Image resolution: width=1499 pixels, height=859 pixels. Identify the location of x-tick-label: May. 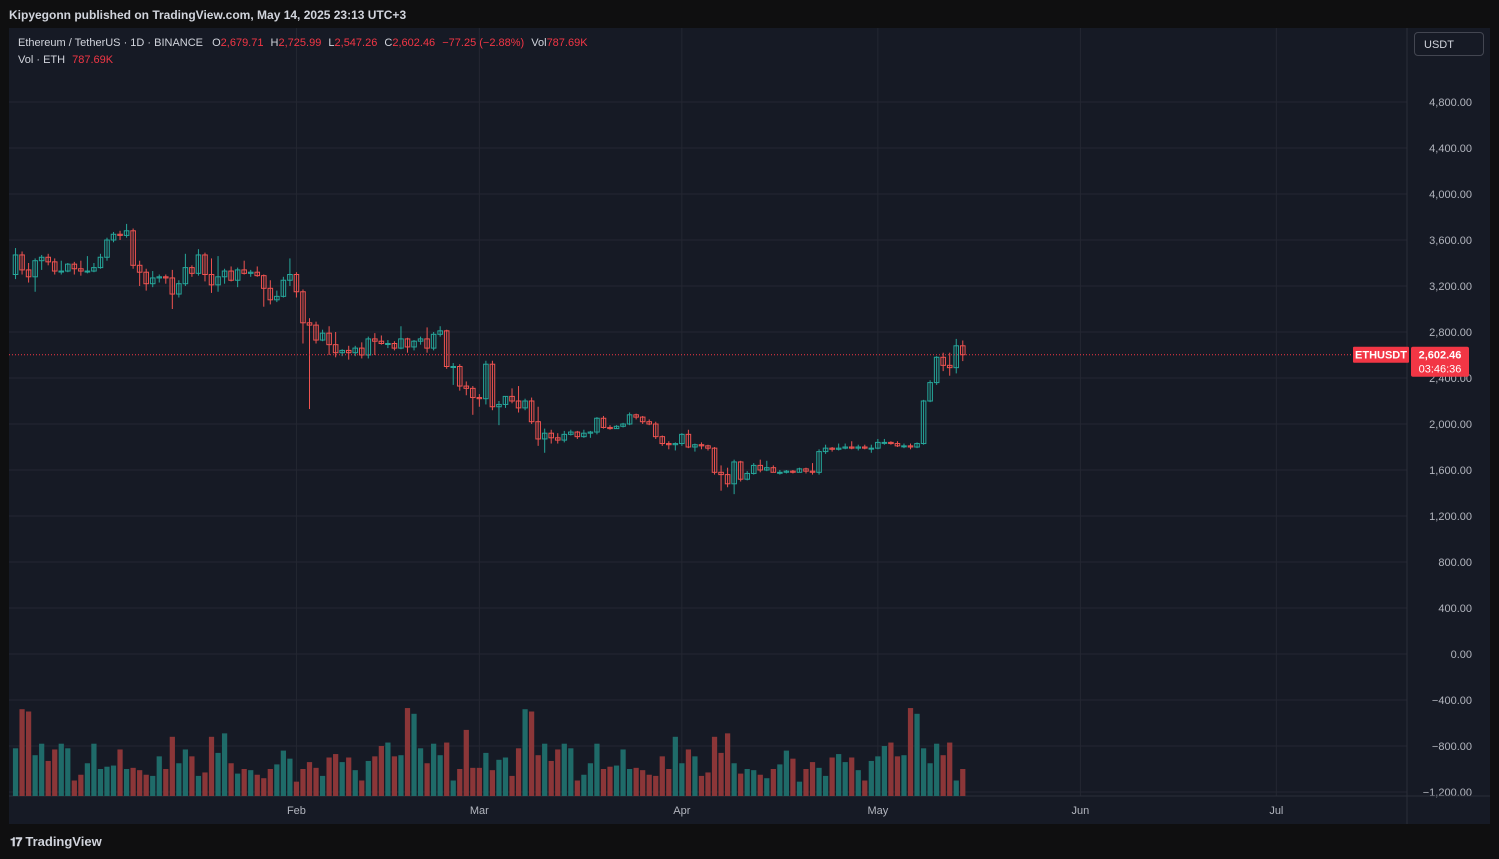
(877, 811).